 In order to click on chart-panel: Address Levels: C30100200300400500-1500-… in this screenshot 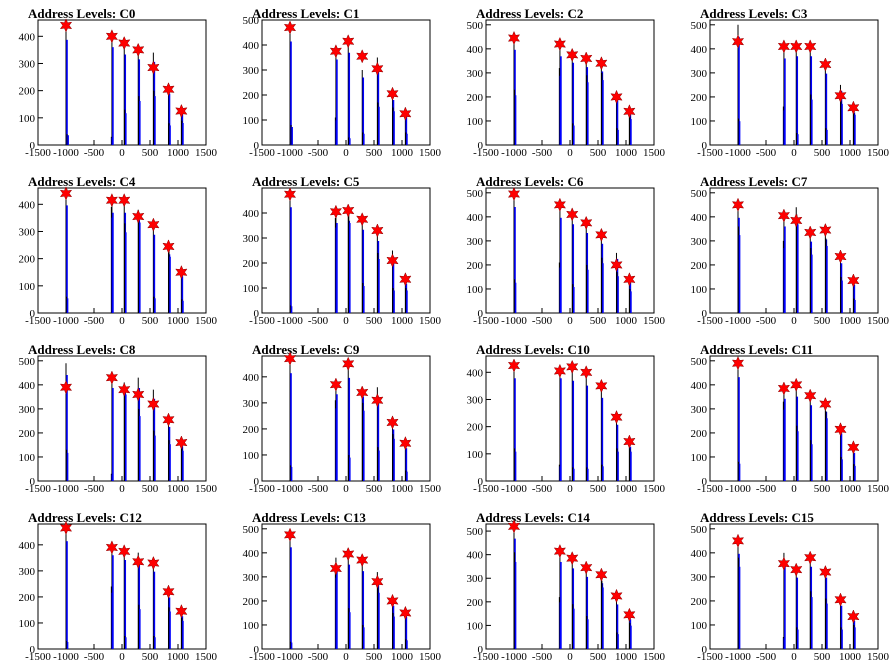, I will do `click(790, 82)`.